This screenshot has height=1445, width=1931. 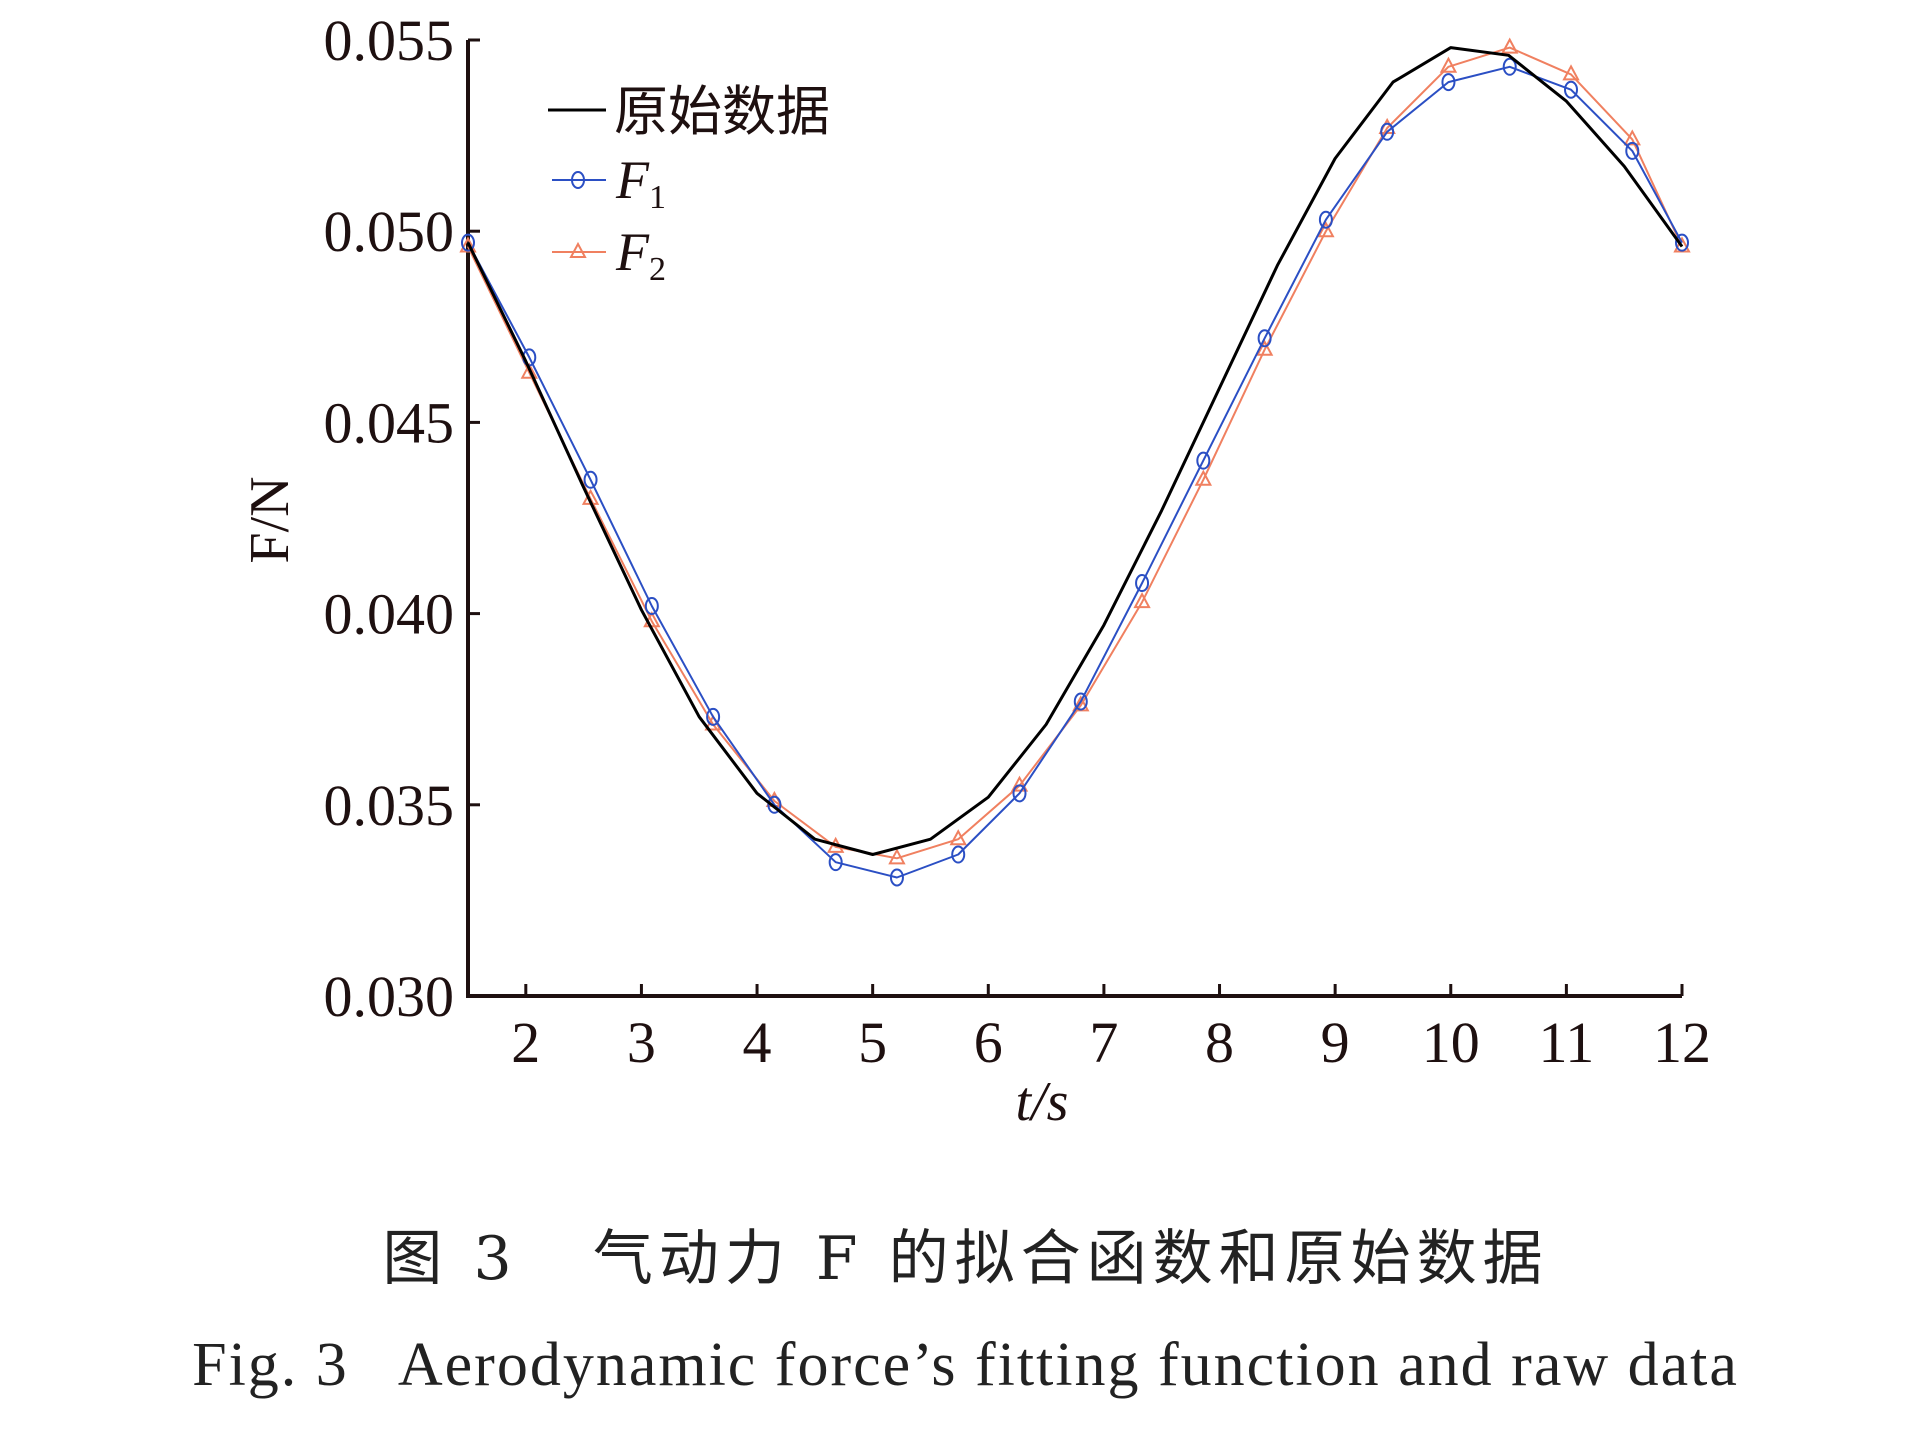 I want to click on y-tick-label: 0.050, so click(x=389, y=231).